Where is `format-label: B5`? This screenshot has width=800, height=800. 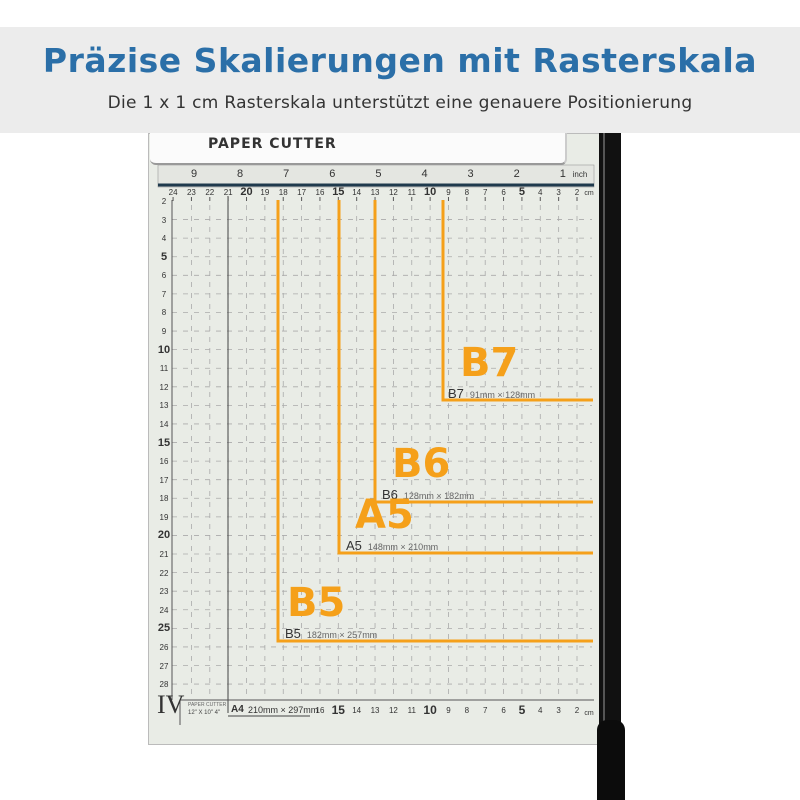
format-label: B5 is located at coordinates (293, 633).